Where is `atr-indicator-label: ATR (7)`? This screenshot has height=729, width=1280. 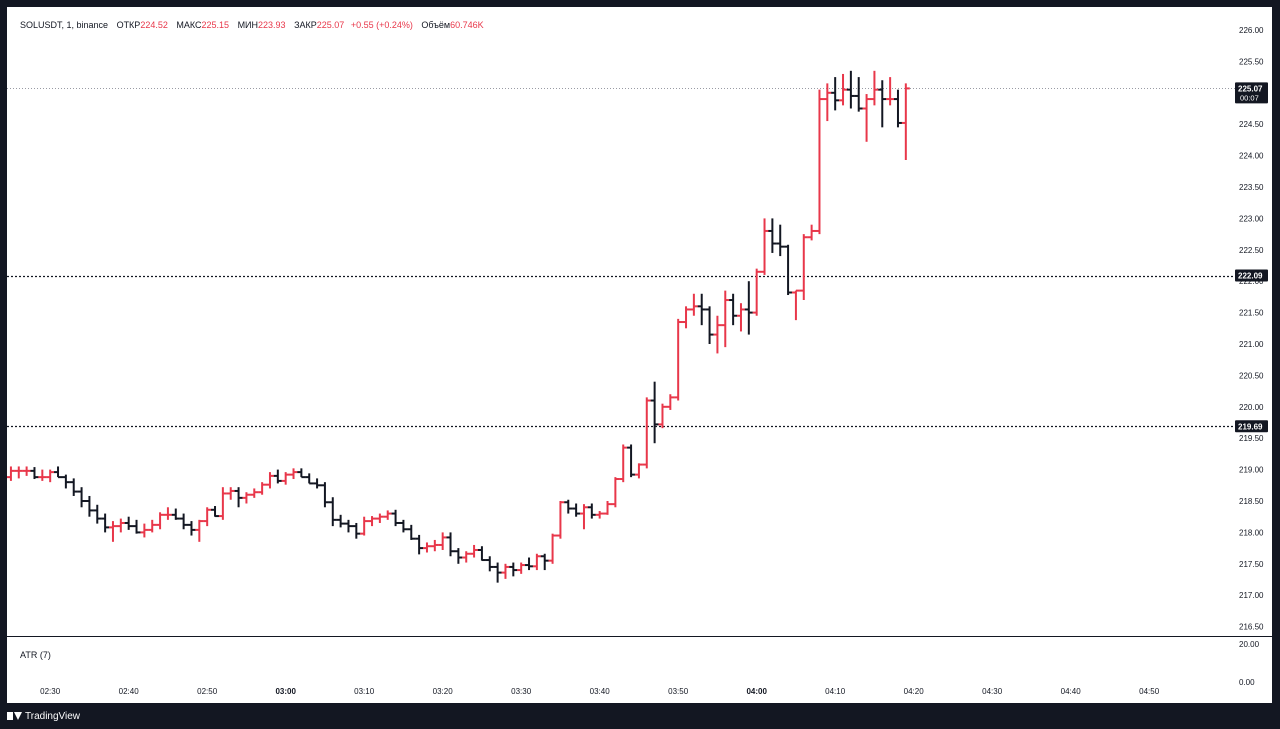
atr-indicator-label: ATR (7) is located at coordinates (35, 655).